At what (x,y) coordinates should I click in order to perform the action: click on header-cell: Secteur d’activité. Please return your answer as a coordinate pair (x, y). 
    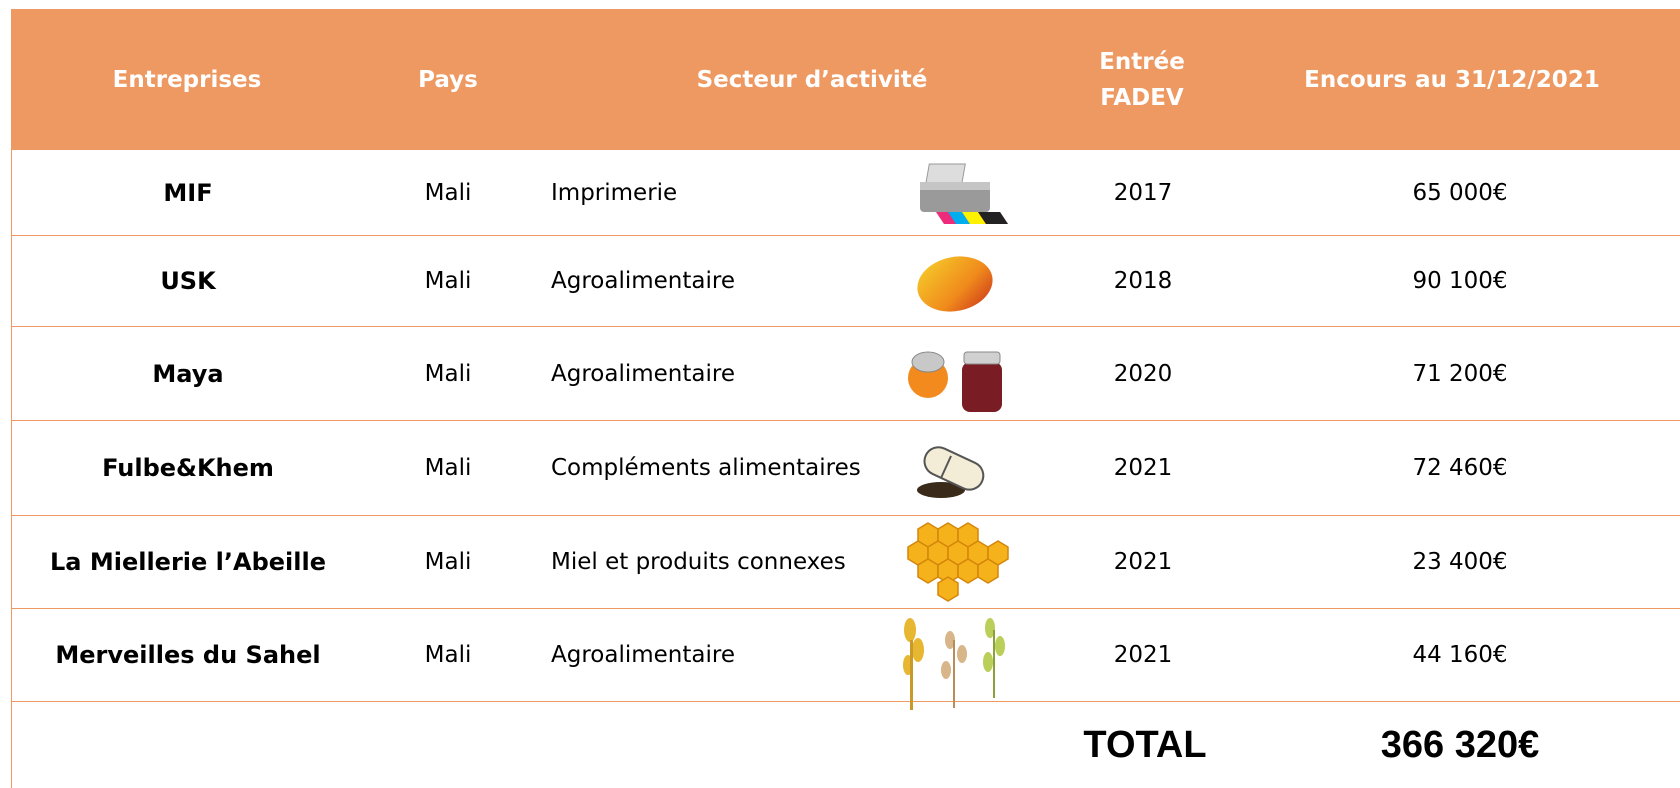
    Looking at the image, I should click on (812, 79).